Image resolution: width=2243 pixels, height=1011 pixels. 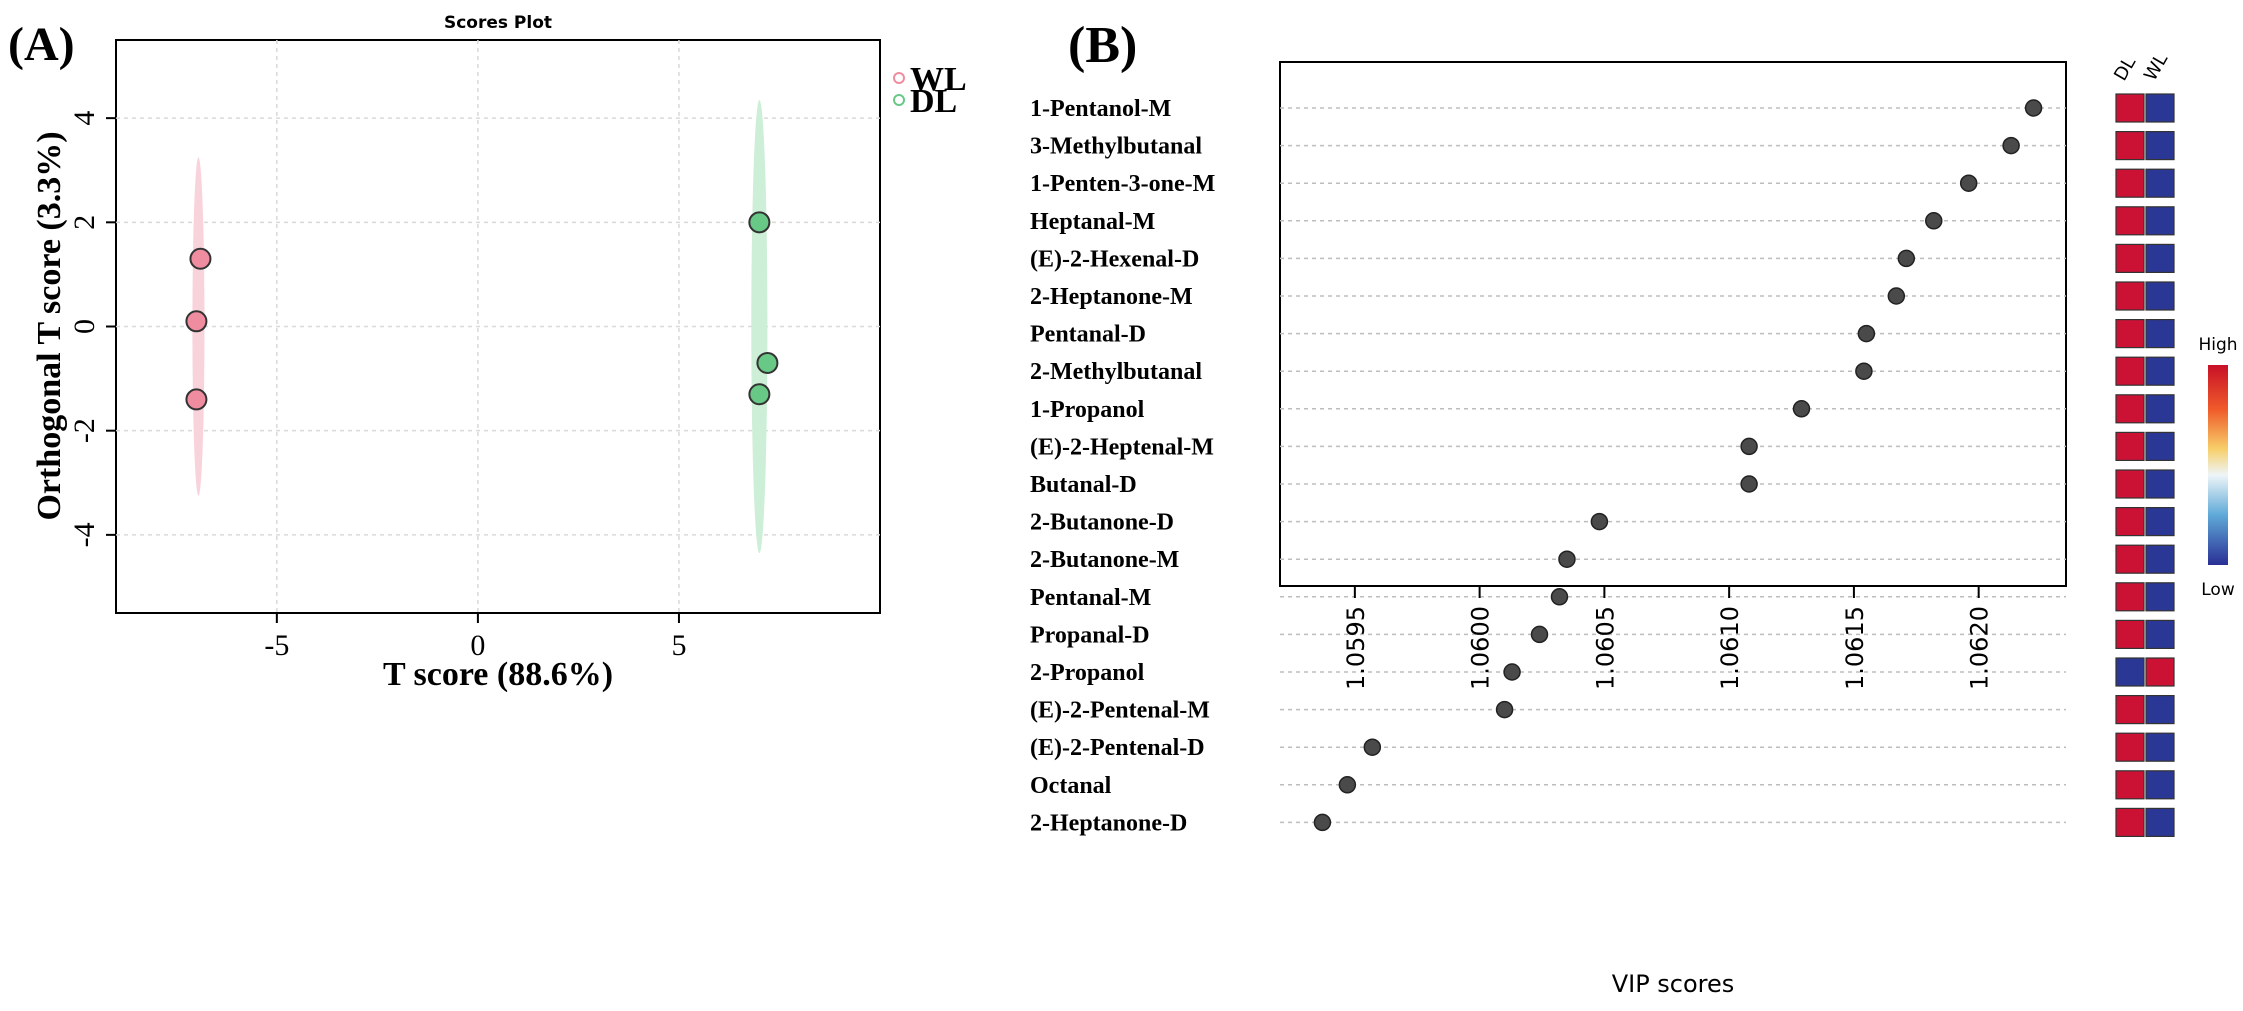 I want to click on feature-label: Pentanal-D, so click(x=1088, y=335).